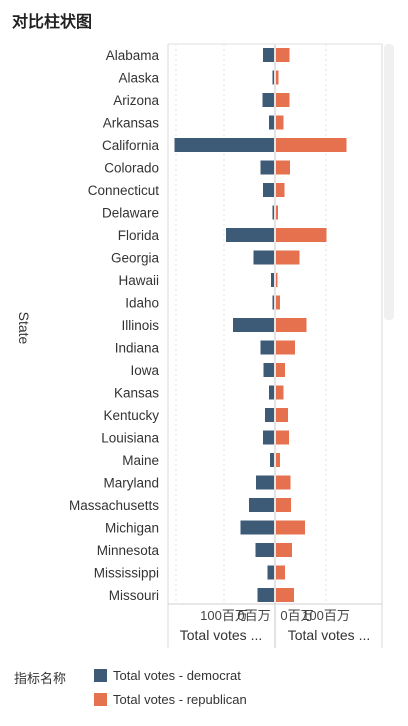  Describe the element at coordinates (389, 182) in the screenshot. I see `scrollbar` at that location.